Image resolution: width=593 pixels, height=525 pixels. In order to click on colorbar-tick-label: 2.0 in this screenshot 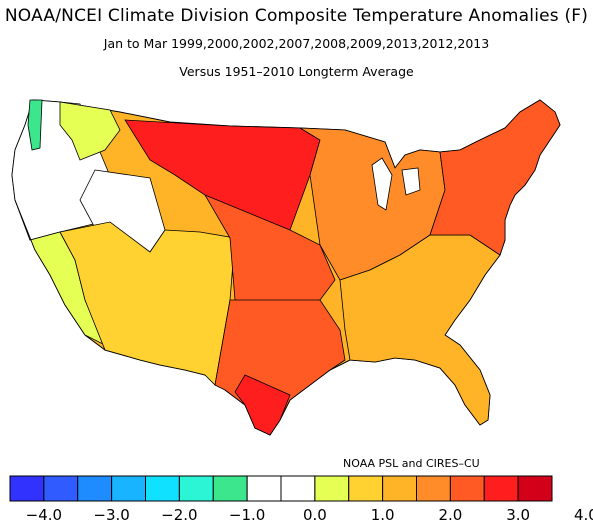, I will do `click(450, 515)`.